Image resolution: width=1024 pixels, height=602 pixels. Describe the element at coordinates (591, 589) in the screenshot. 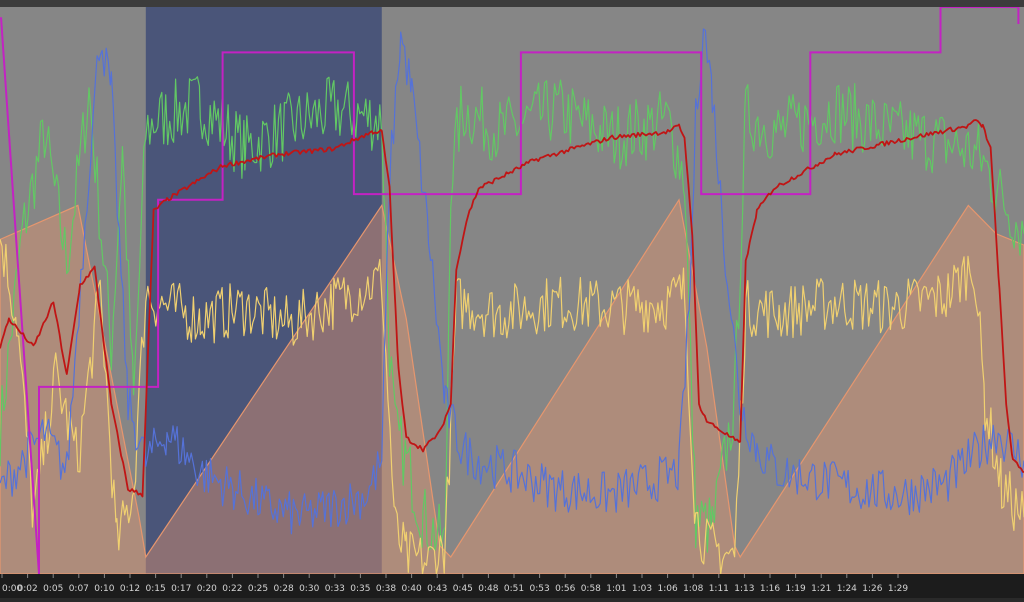

I see `x-tick-label: 0:58` at that location.